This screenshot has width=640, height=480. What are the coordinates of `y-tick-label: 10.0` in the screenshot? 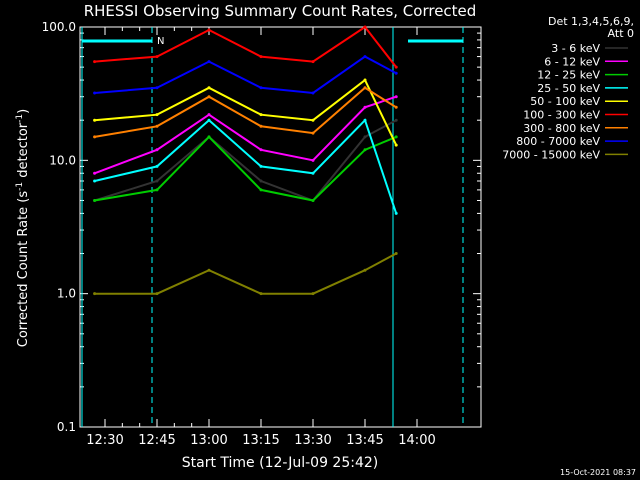 It's located at (62, 160).